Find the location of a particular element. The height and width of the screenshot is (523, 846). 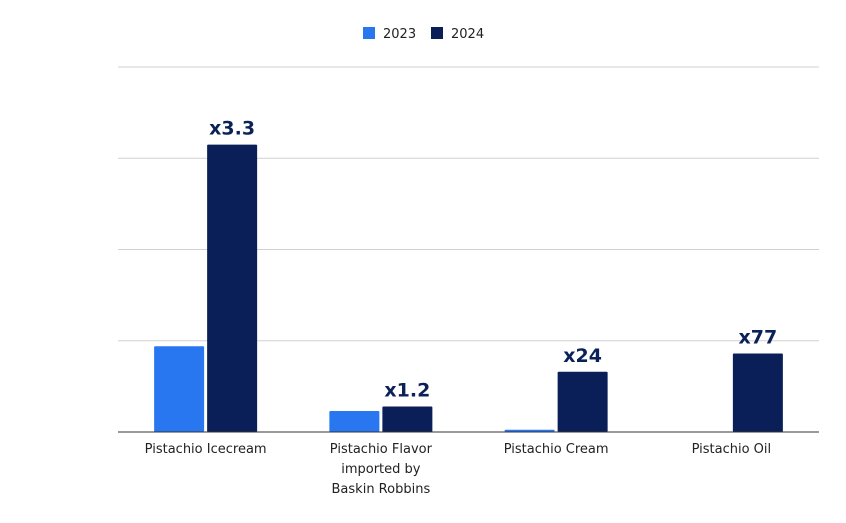

category-label: Pistachio Icecream is located at coordinates (206, 449).